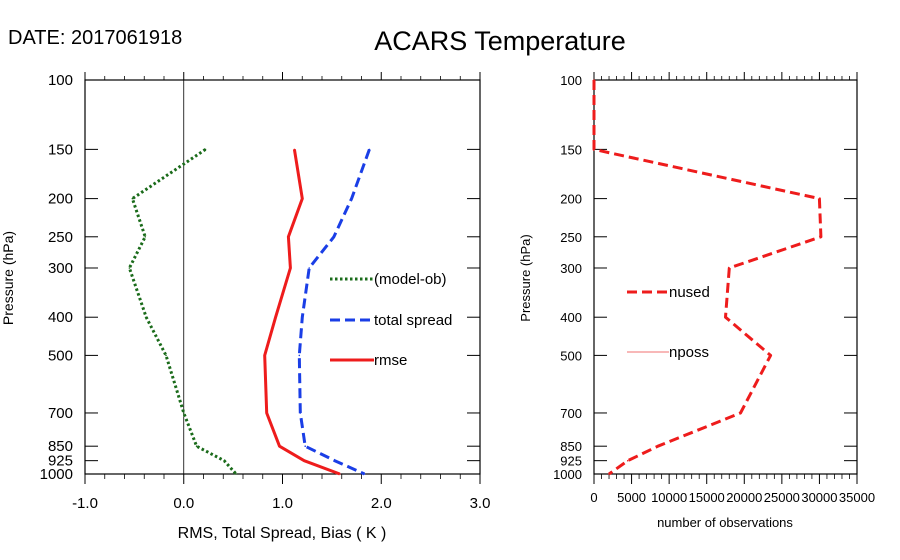 This screenshot has height=560, width=900. What do you see at coordinates (334, 312) in the screenshot?
I see `series-line-totalspread` at bounding box center [334, 312].